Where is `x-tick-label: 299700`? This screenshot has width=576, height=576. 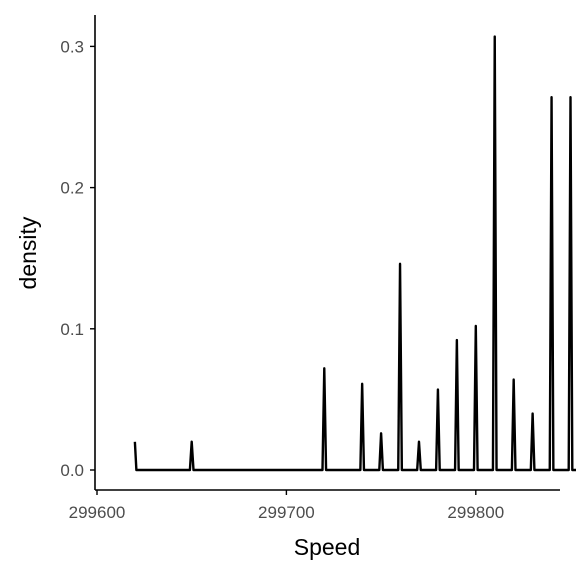
x-tick-label: 299700 is located at coordinates (286, 512).